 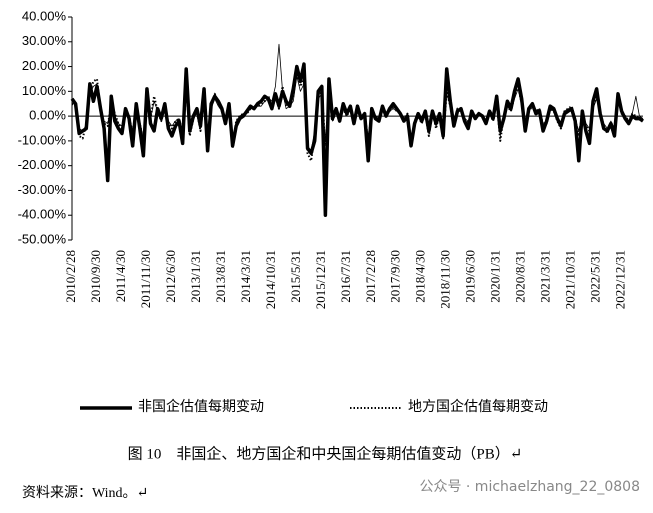 I want to click on watermark: 公众号 · michaelzhang_22_0808, so click(x=529, y=487).